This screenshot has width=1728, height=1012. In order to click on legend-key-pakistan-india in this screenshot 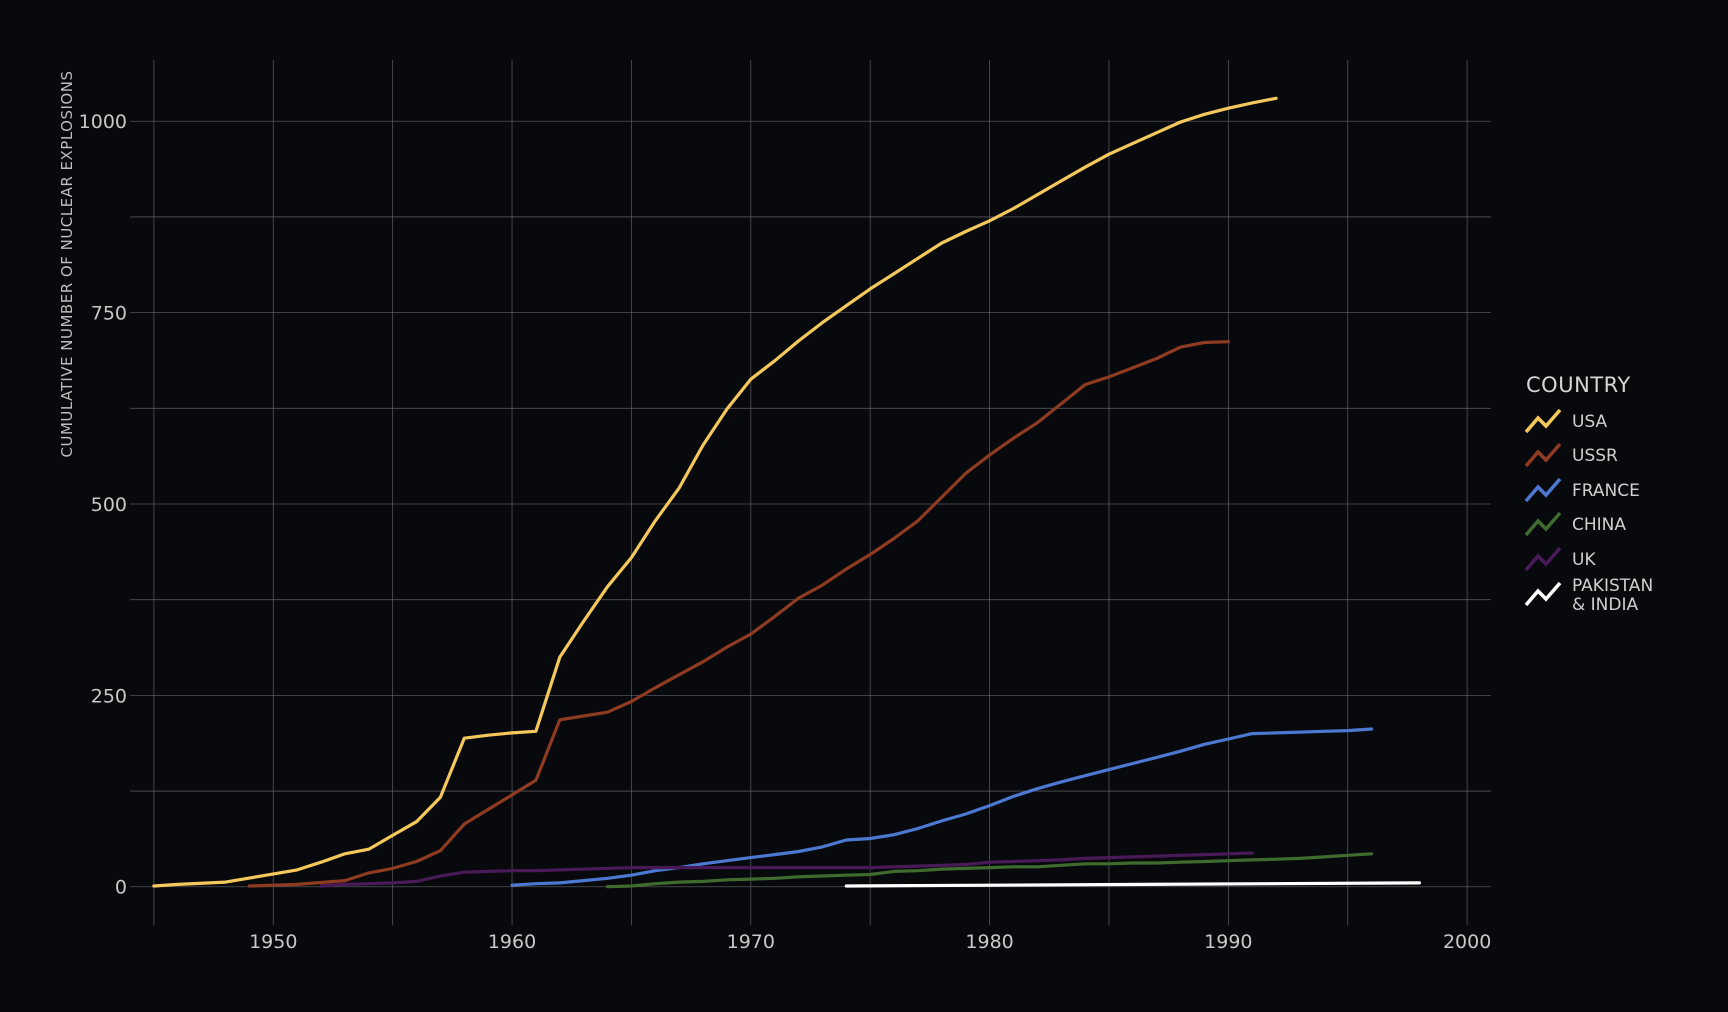, I will do `click(1543, 594)`.